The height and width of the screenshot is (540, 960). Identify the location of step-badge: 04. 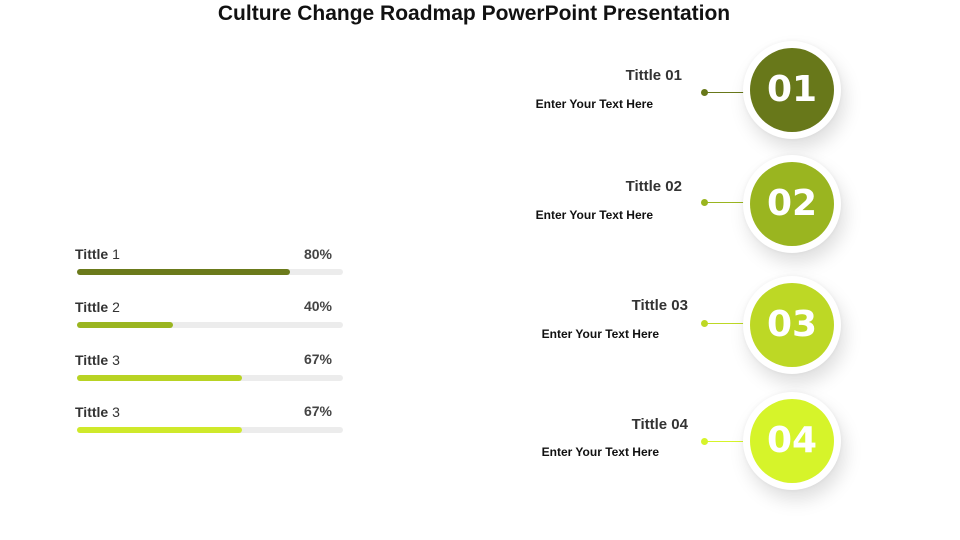
(792, 441).